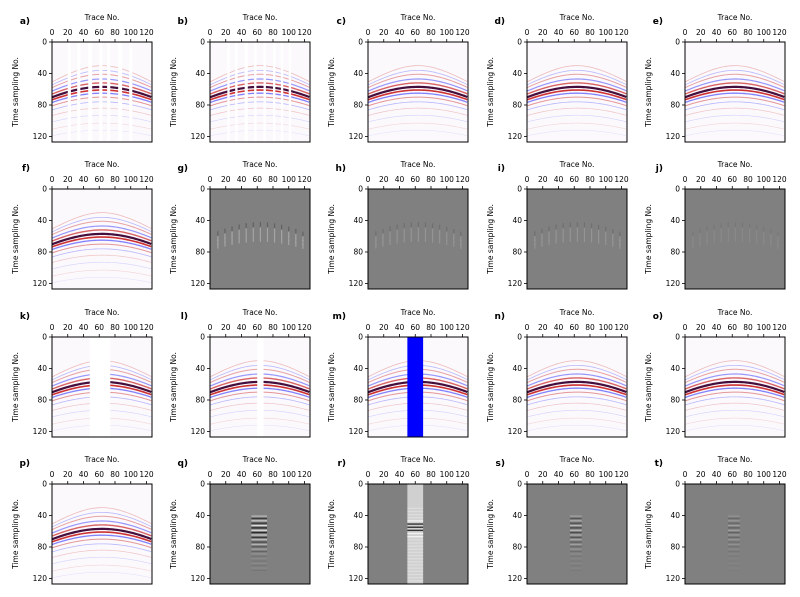 Image resolution: width=800 pixels, height=597 pixels. Describe the element at coordinates (242, 327) in the screenshot. I see `x-tick-label: 40` at that location.